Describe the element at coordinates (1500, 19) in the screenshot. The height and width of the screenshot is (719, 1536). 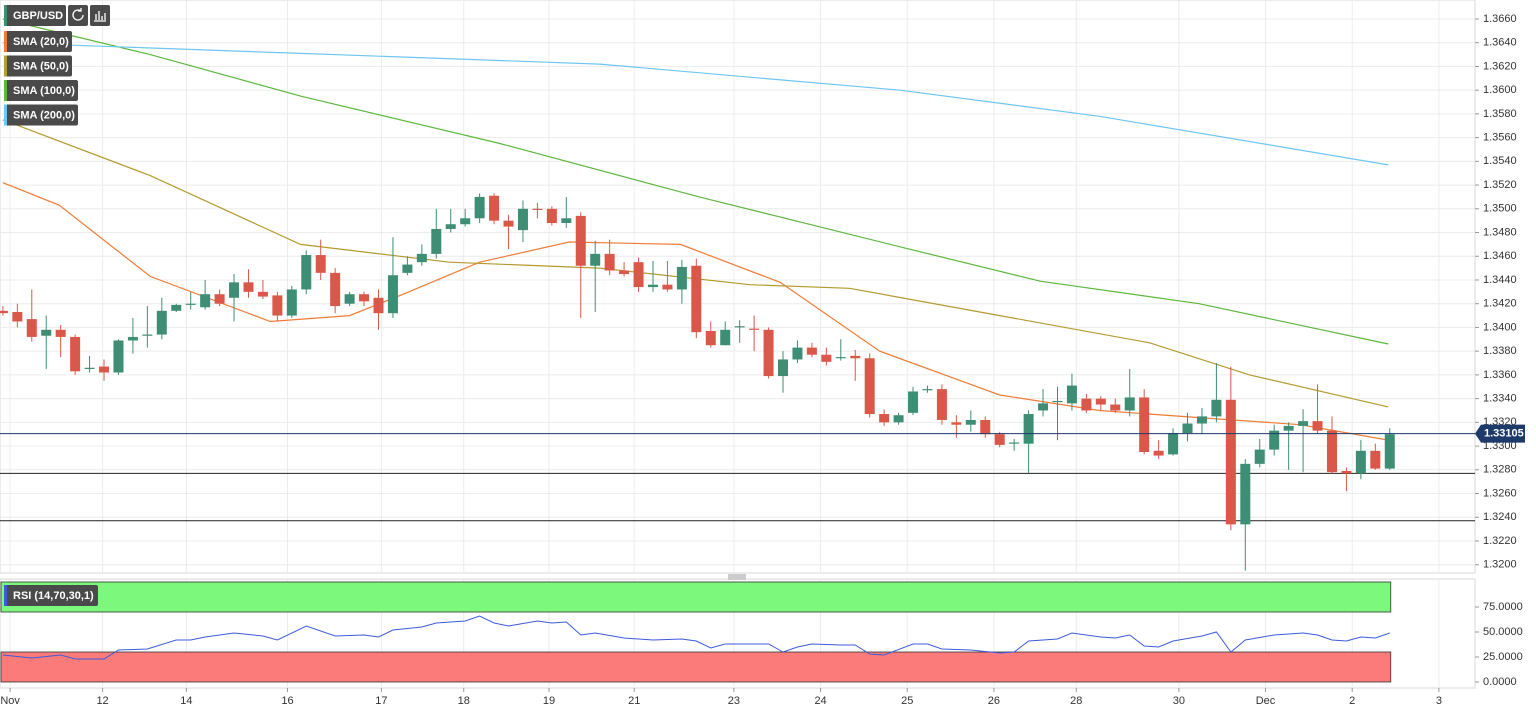
I see `y-tick-label: 1.3660` at that location.